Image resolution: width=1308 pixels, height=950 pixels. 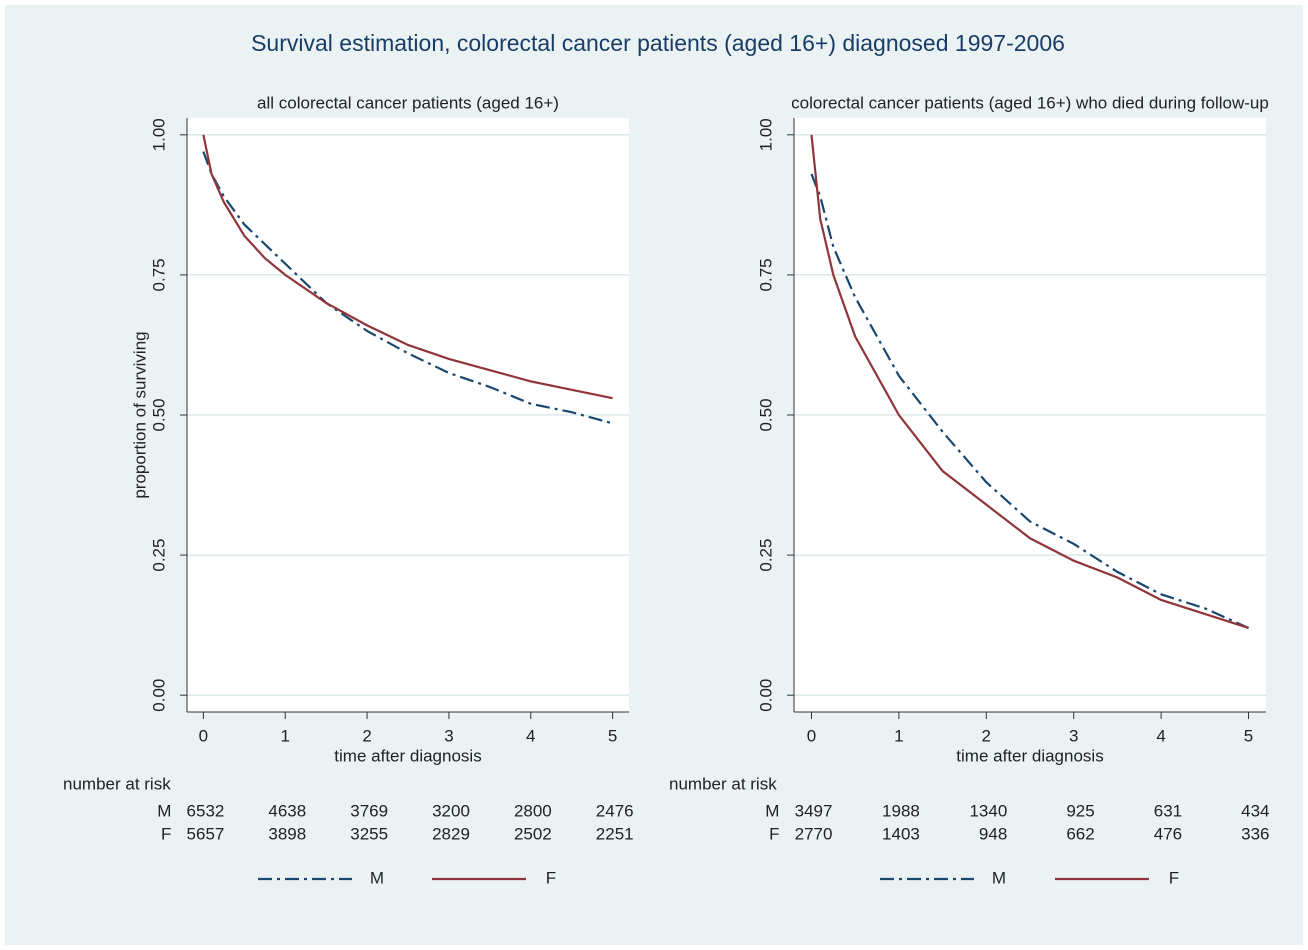 I want to click on risk-count: 925, so click(x=1080, y=810).